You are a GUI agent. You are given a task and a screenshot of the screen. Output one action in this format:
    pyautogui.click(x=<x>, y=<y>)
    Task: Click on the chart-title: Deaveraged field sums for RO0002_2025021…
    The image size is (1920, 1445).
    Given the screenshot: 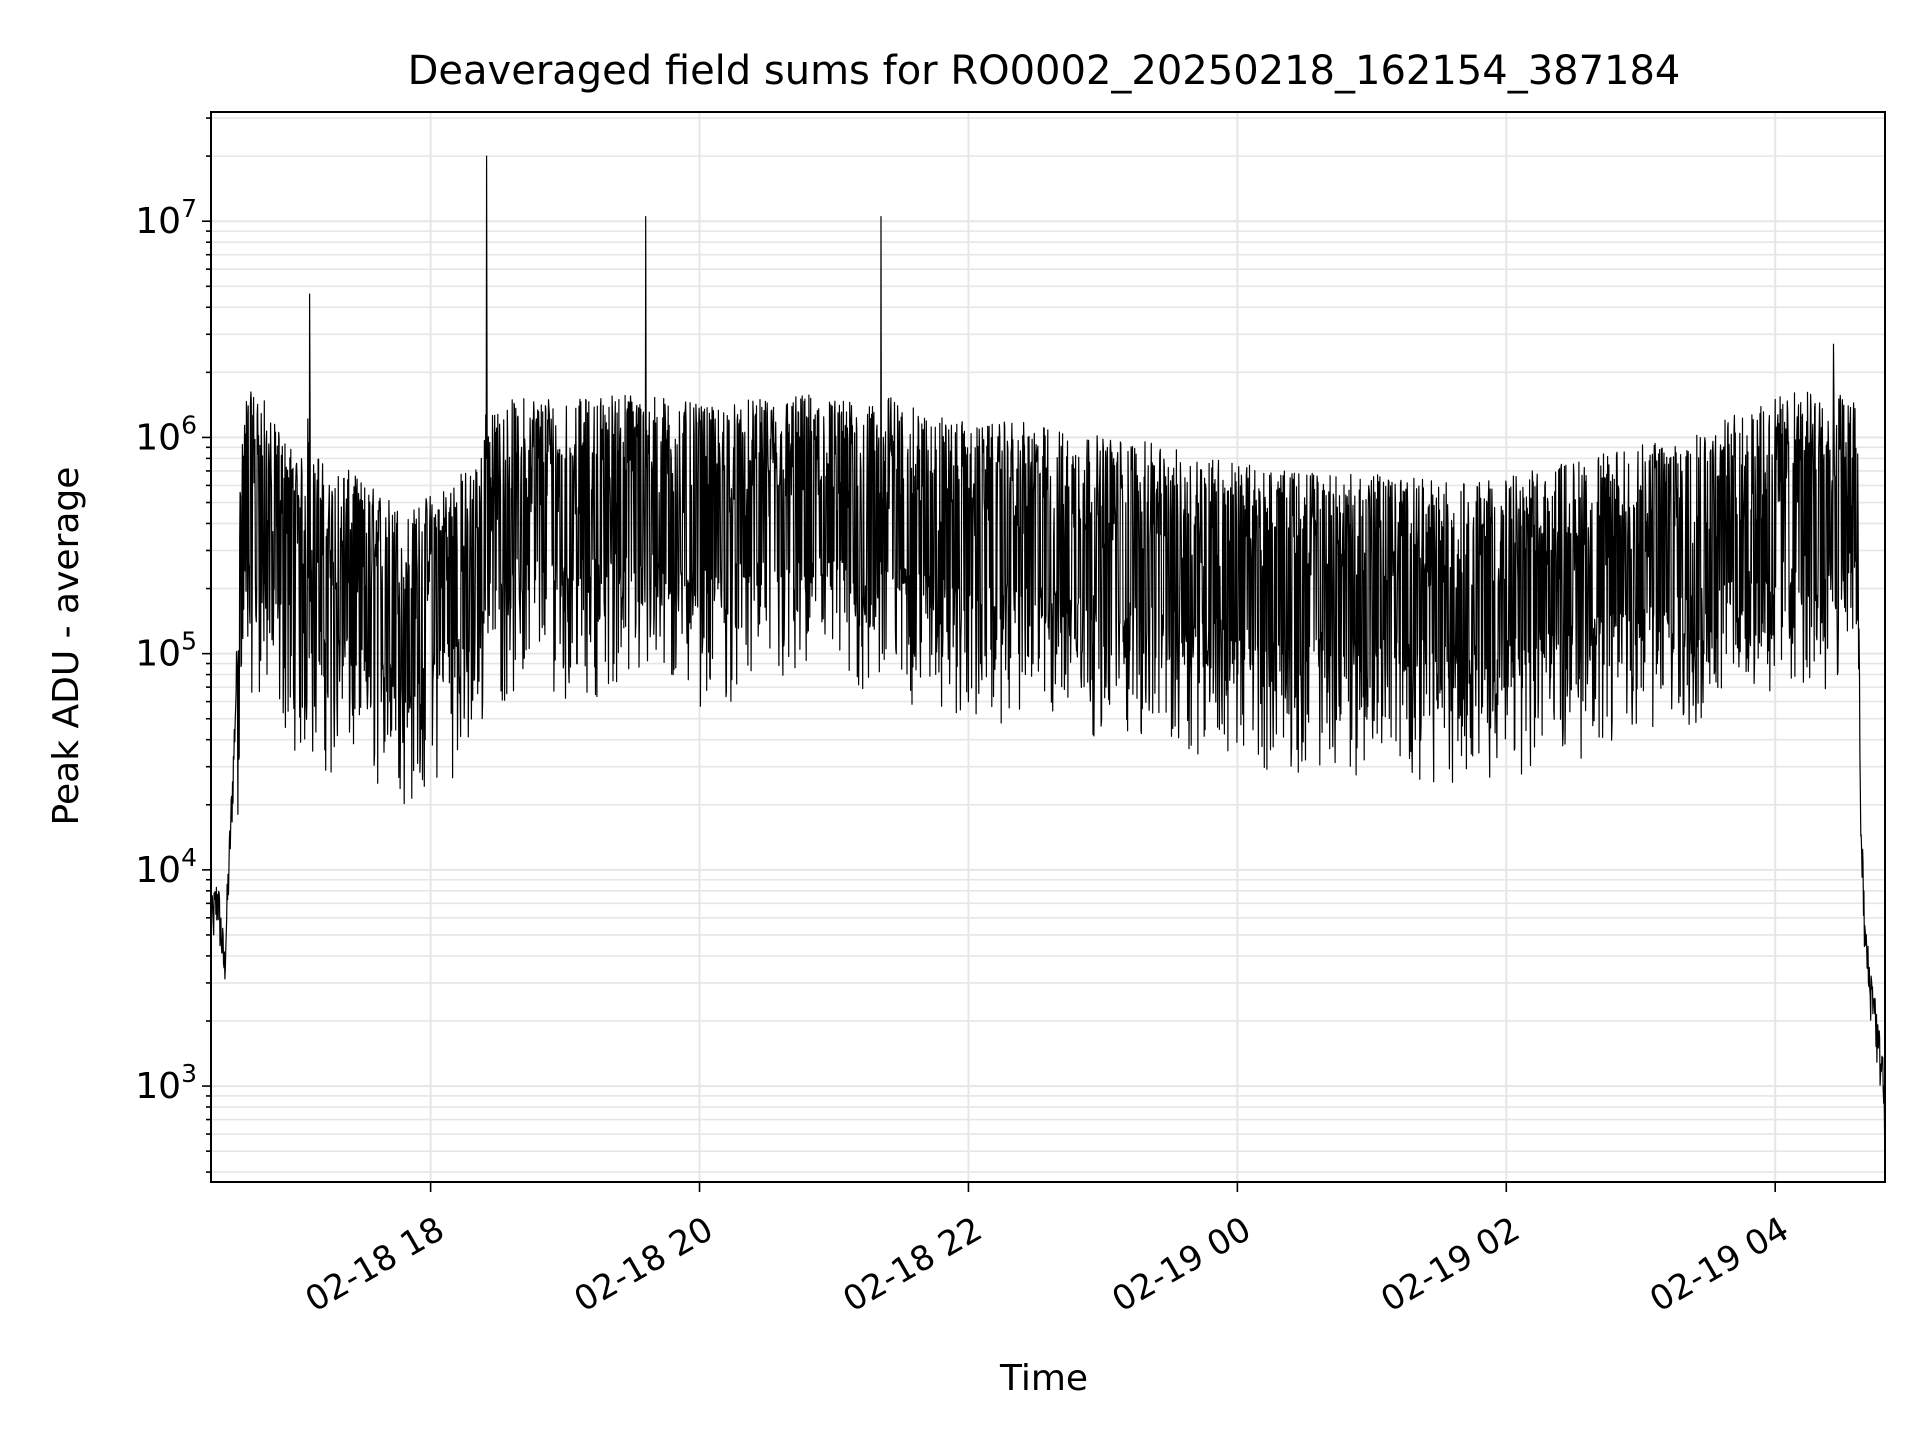 What is the action you would take?
    pyautogui.click(x=1044, y=71)
    